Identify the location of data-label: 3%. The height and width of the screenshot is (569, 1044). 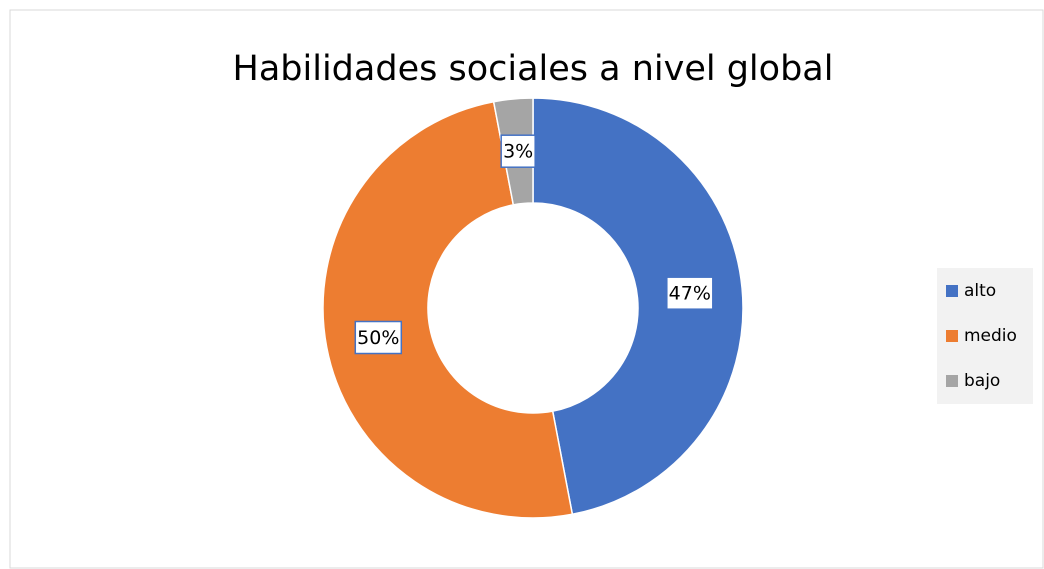
(518, 152).